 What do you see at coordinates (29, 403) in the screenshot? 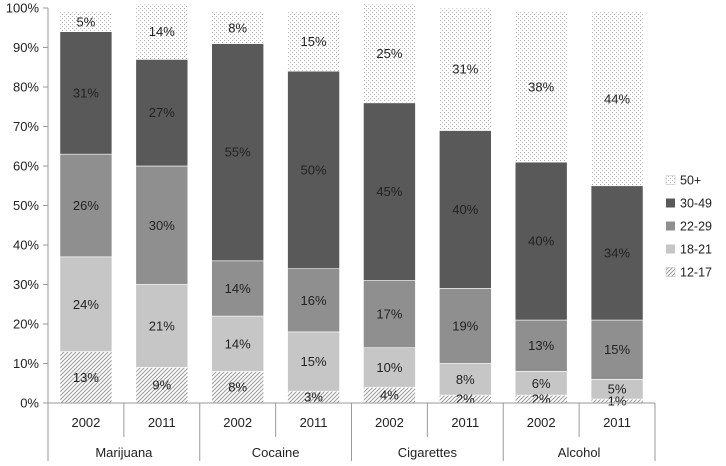
I see `y-tick-label: 0%` at bounding box center [29, 403].